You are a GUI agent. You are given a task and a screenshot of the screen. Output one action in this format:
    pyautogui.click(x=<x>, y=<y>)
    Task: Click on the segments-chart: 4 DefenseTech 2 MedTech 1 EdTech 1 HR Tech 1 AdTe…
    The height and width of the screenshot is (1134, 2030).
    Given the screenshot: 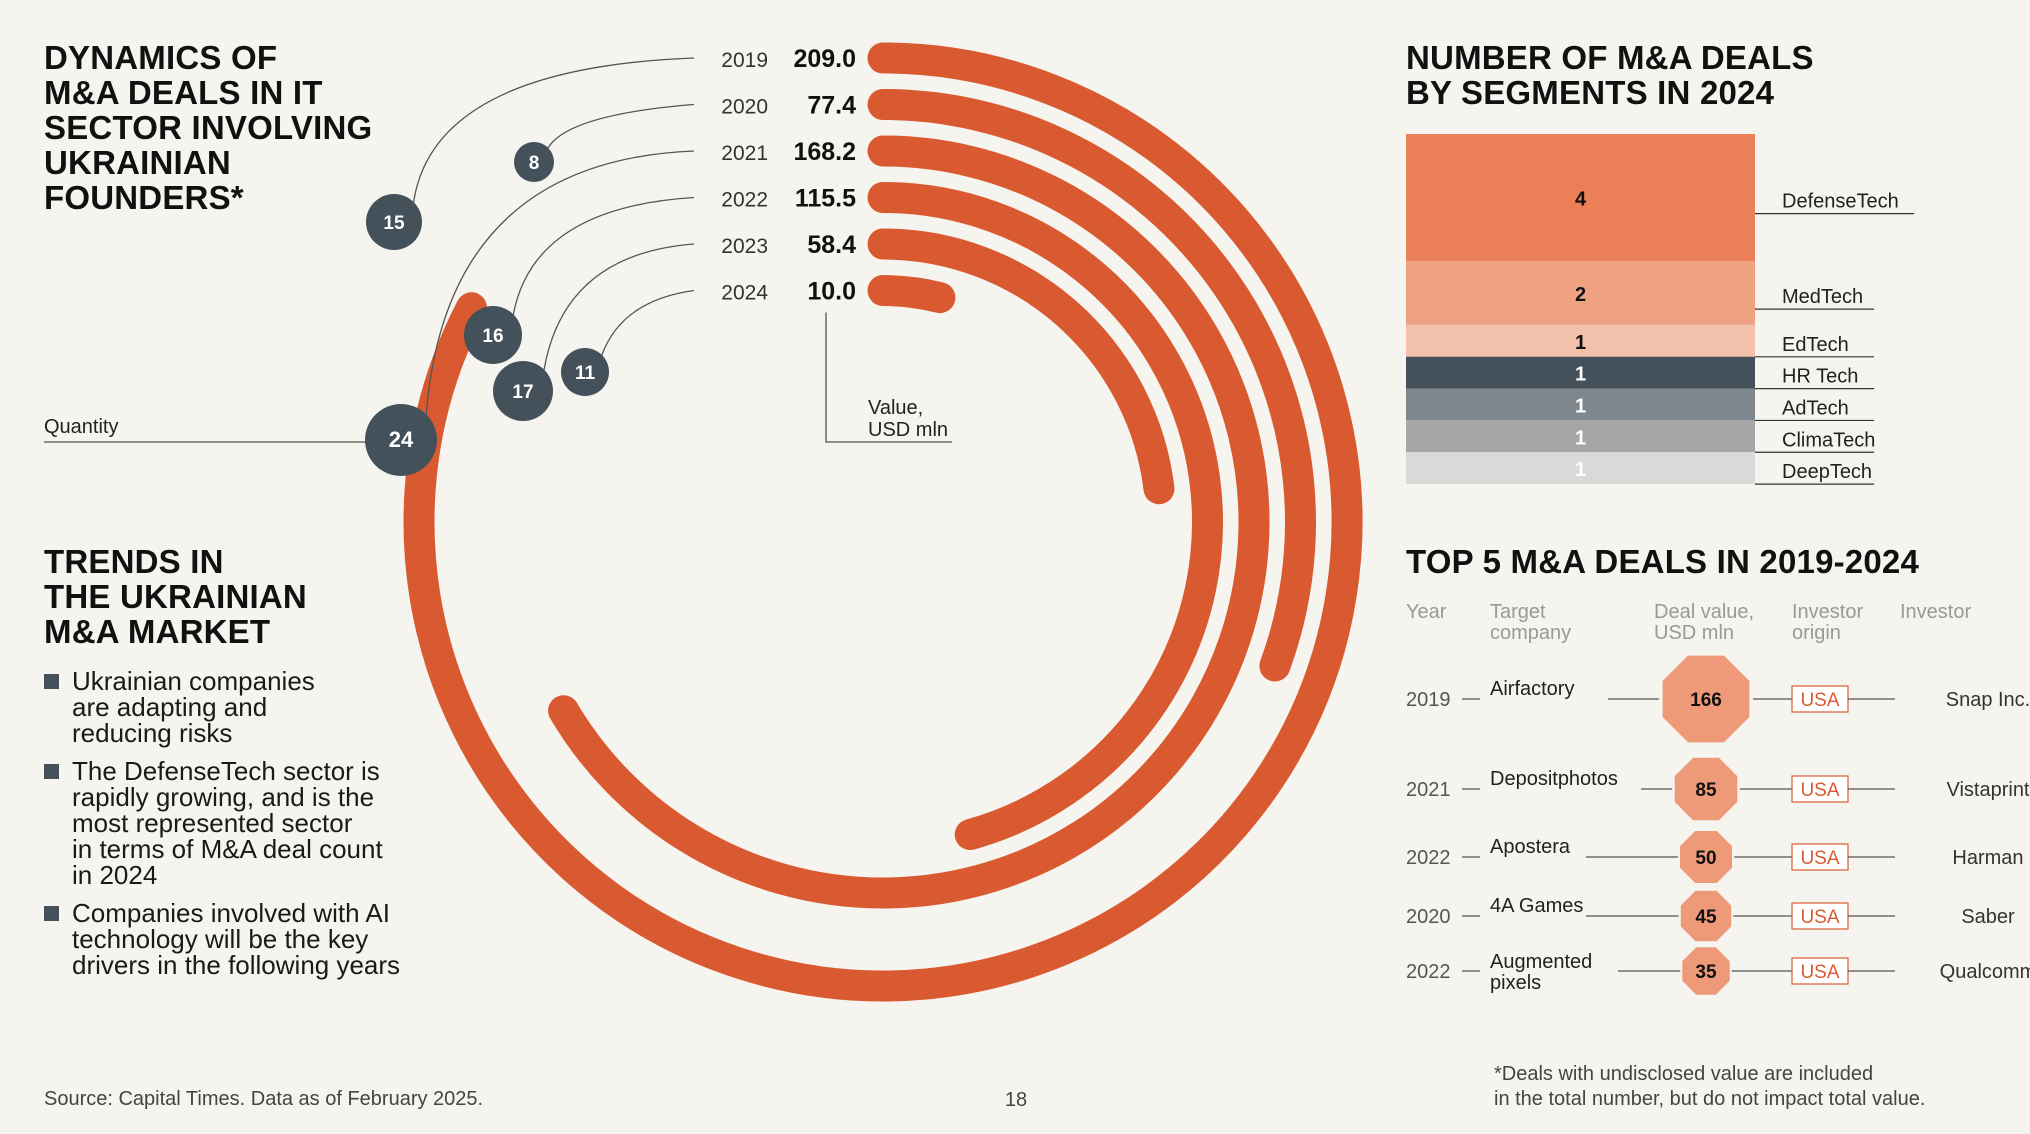 What is the action you would take?
    pyautogui.click(x=1660, y=309)
    